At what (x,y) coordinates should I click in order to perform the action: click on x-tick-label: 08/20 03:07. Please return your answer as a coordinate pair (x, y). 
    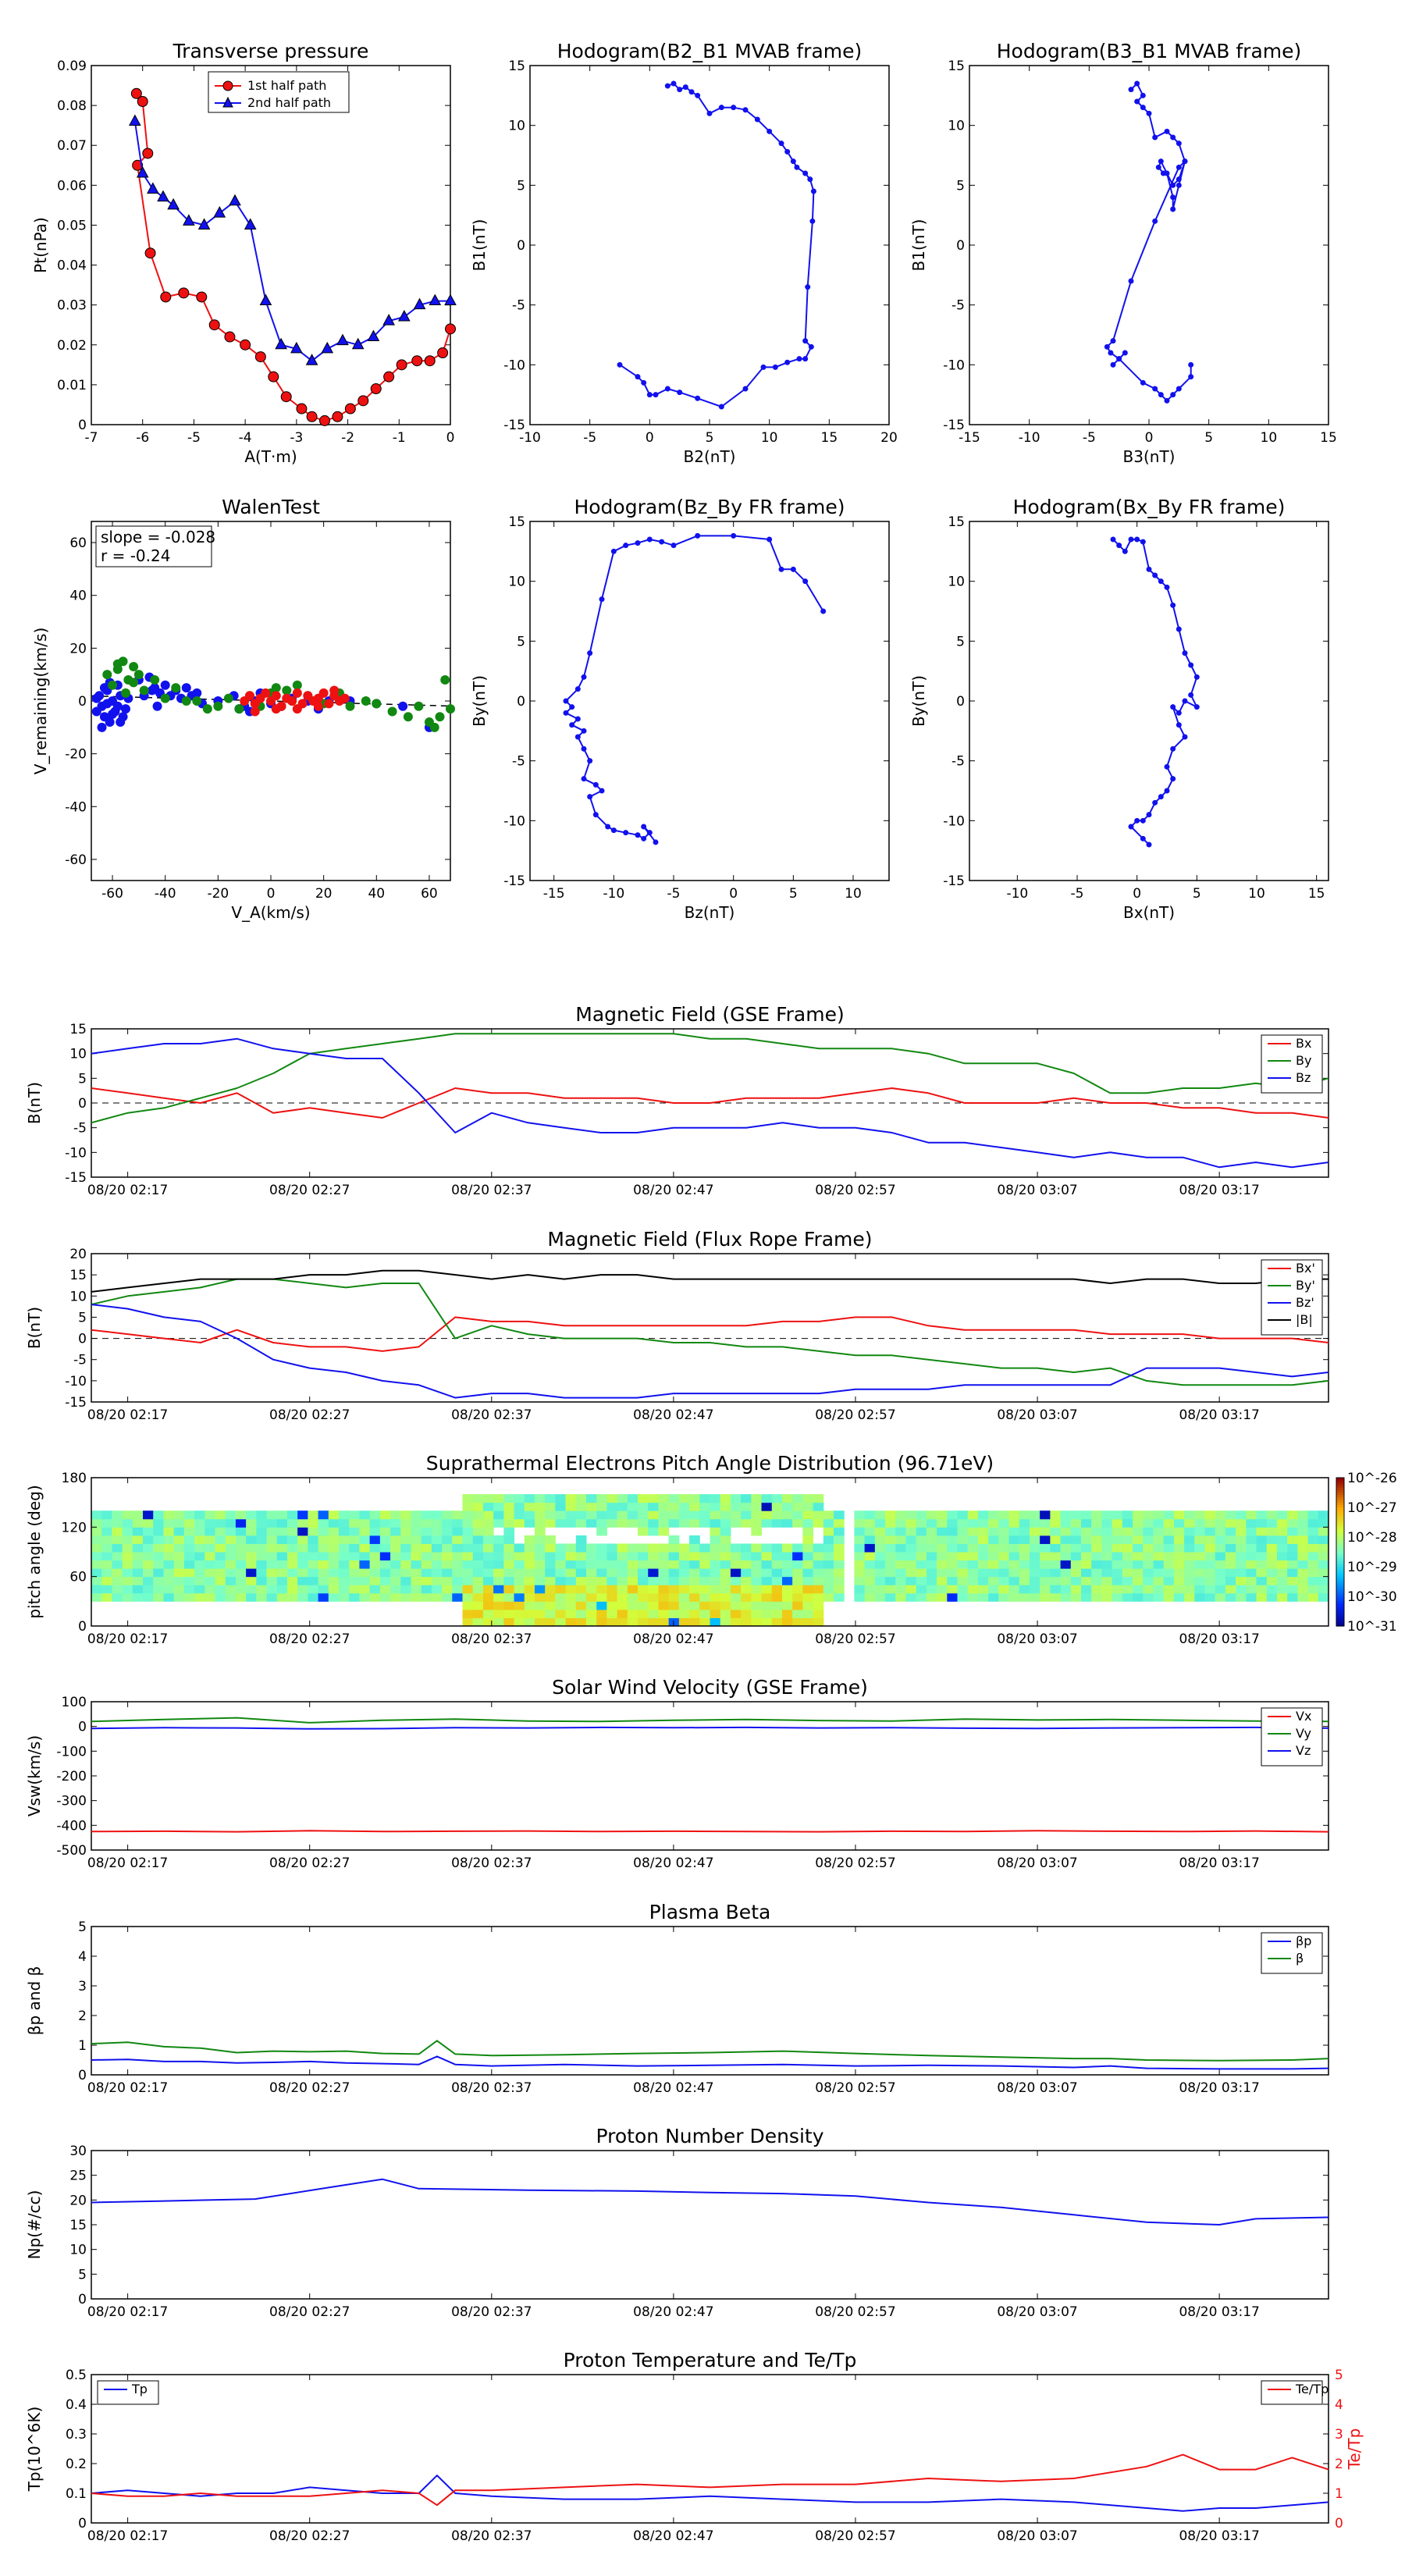
    Looking at the image, I should click on (1037, 1639).